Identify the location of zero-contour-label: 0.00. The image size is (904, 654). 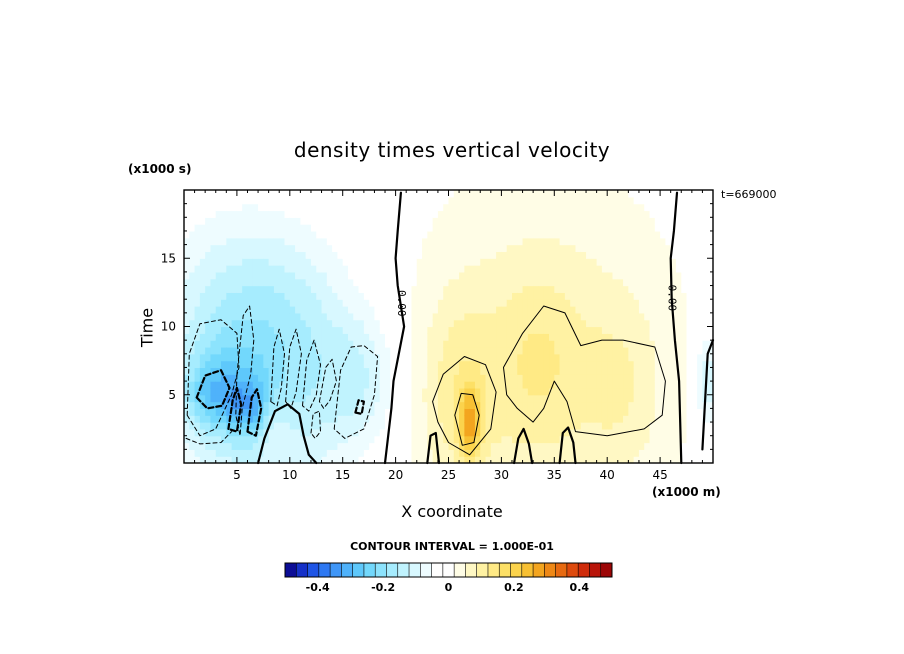
(672, 298).